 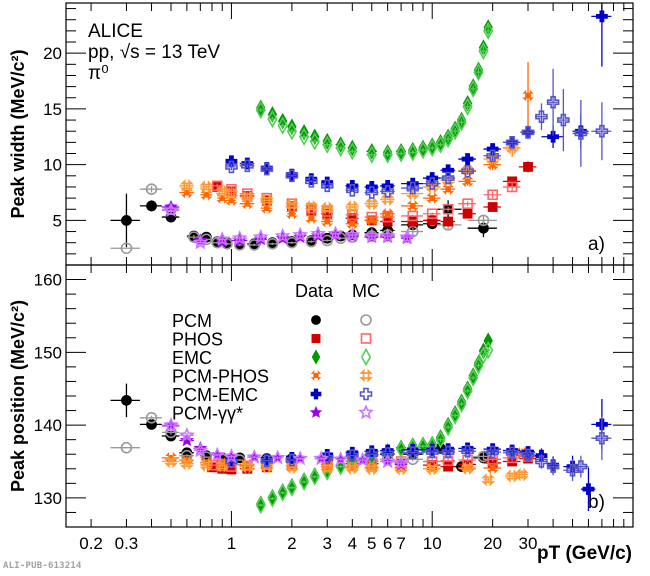 What do you see at coordinates (207, 414) in the screenshot?
I see `legend-label: PCM-γγ*` at bounding box center [207, 414].